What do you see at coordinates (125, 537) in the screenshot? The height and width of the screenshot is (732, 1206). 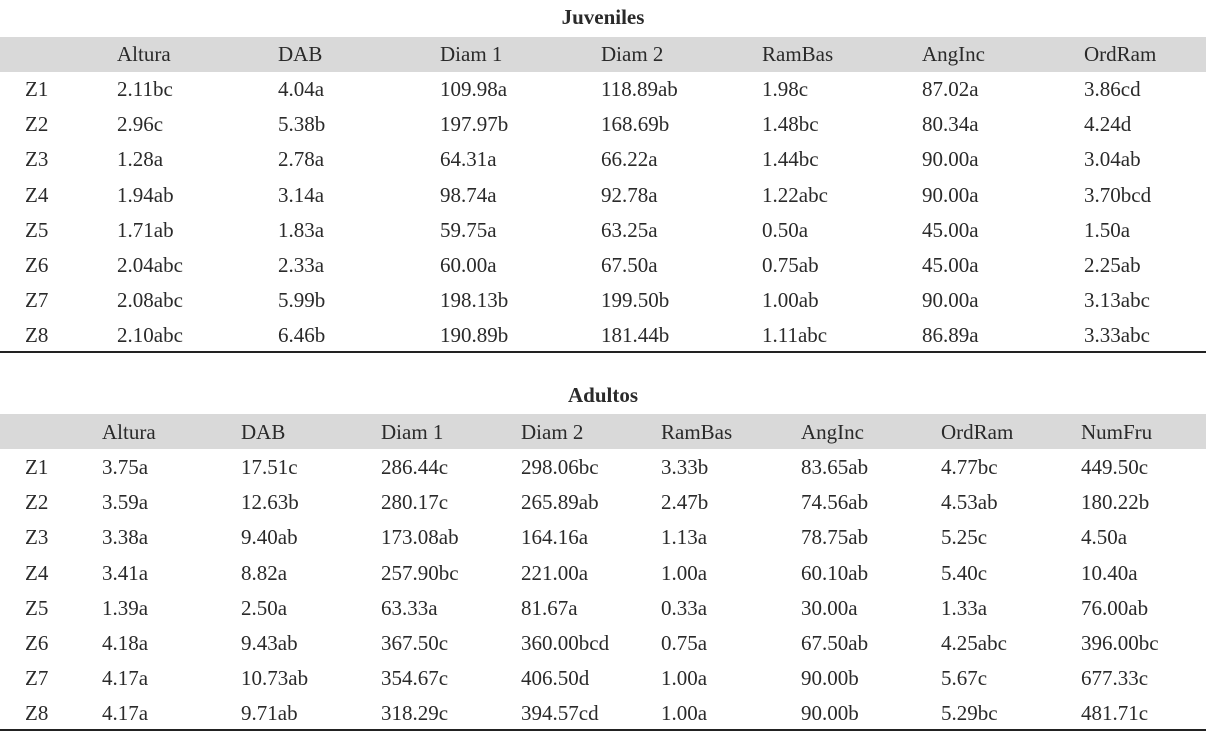 I see `cell: 3.38a` at bounding box center [125, 537].